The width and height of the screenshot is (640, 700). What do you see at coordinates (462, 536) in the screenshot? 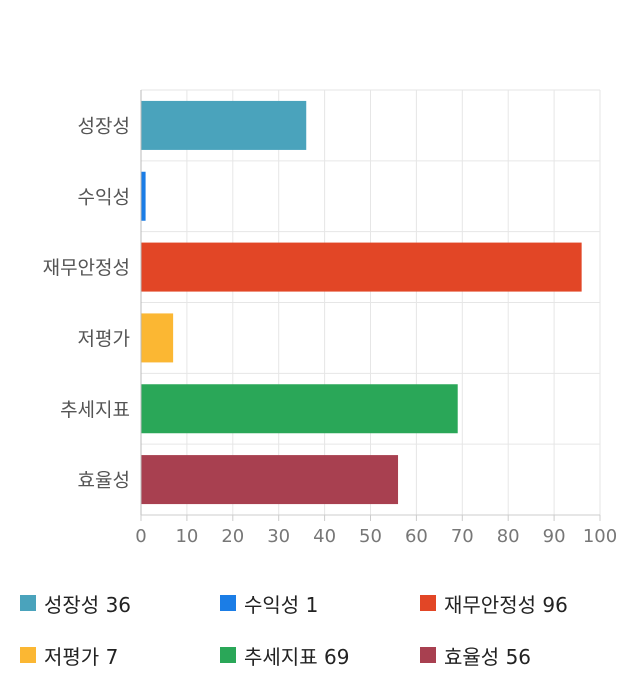
I see `x-tick-label: 70` at bounding box center [462, 536].